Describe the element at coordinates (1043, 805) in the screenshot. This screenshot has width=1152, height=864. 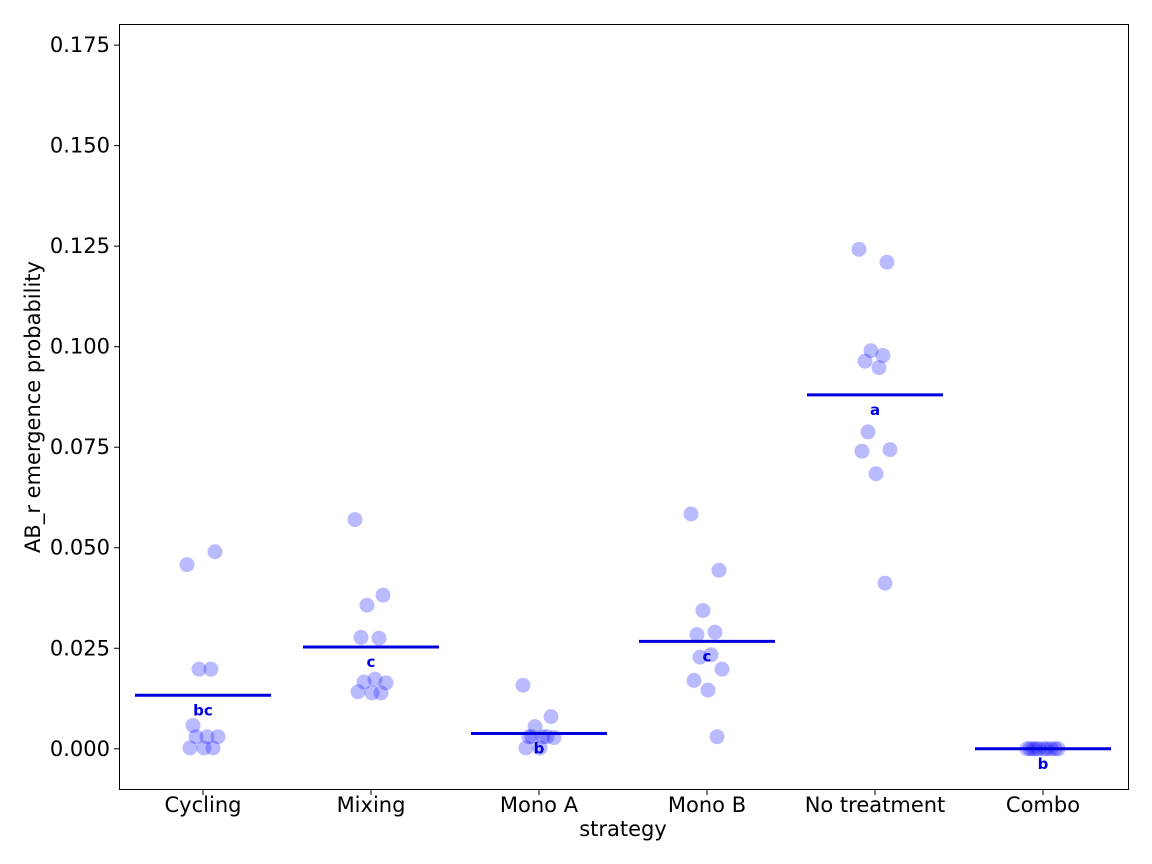
I see `x-tick-label: Combo` at that location.